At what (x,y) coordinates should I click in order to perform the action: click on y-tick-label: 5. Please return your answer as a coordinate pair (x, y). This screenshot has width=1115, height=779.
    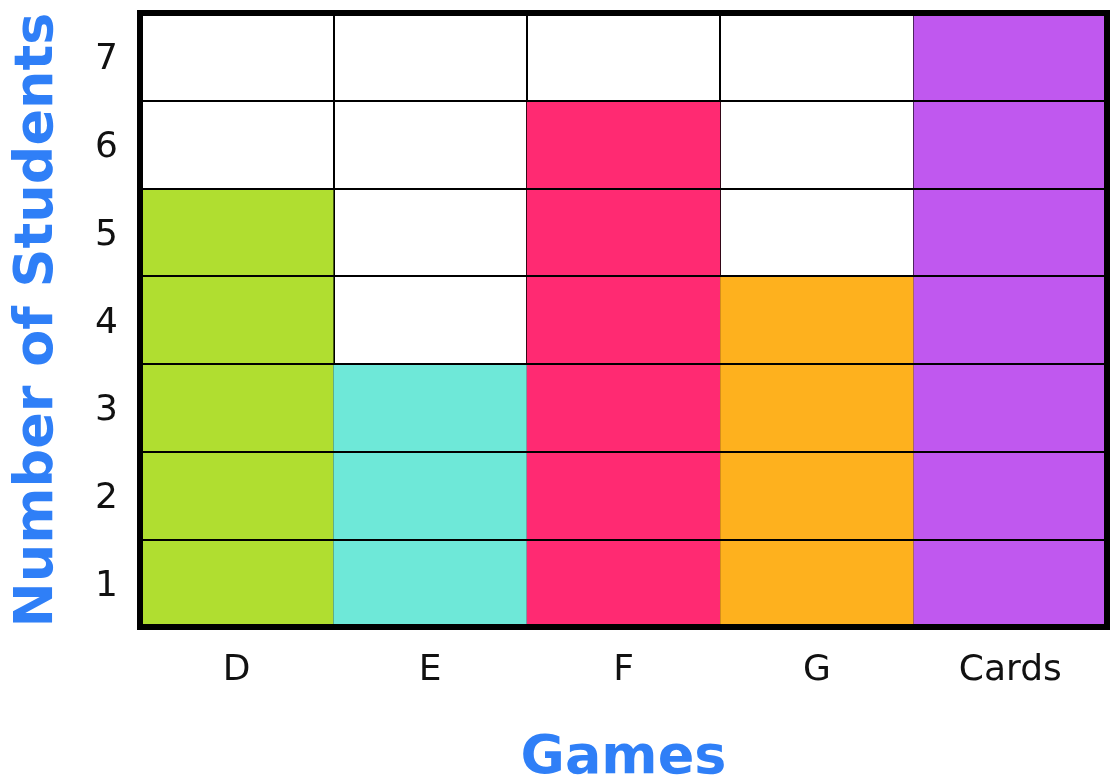
    Looking at the image, I should click on (106, 232).